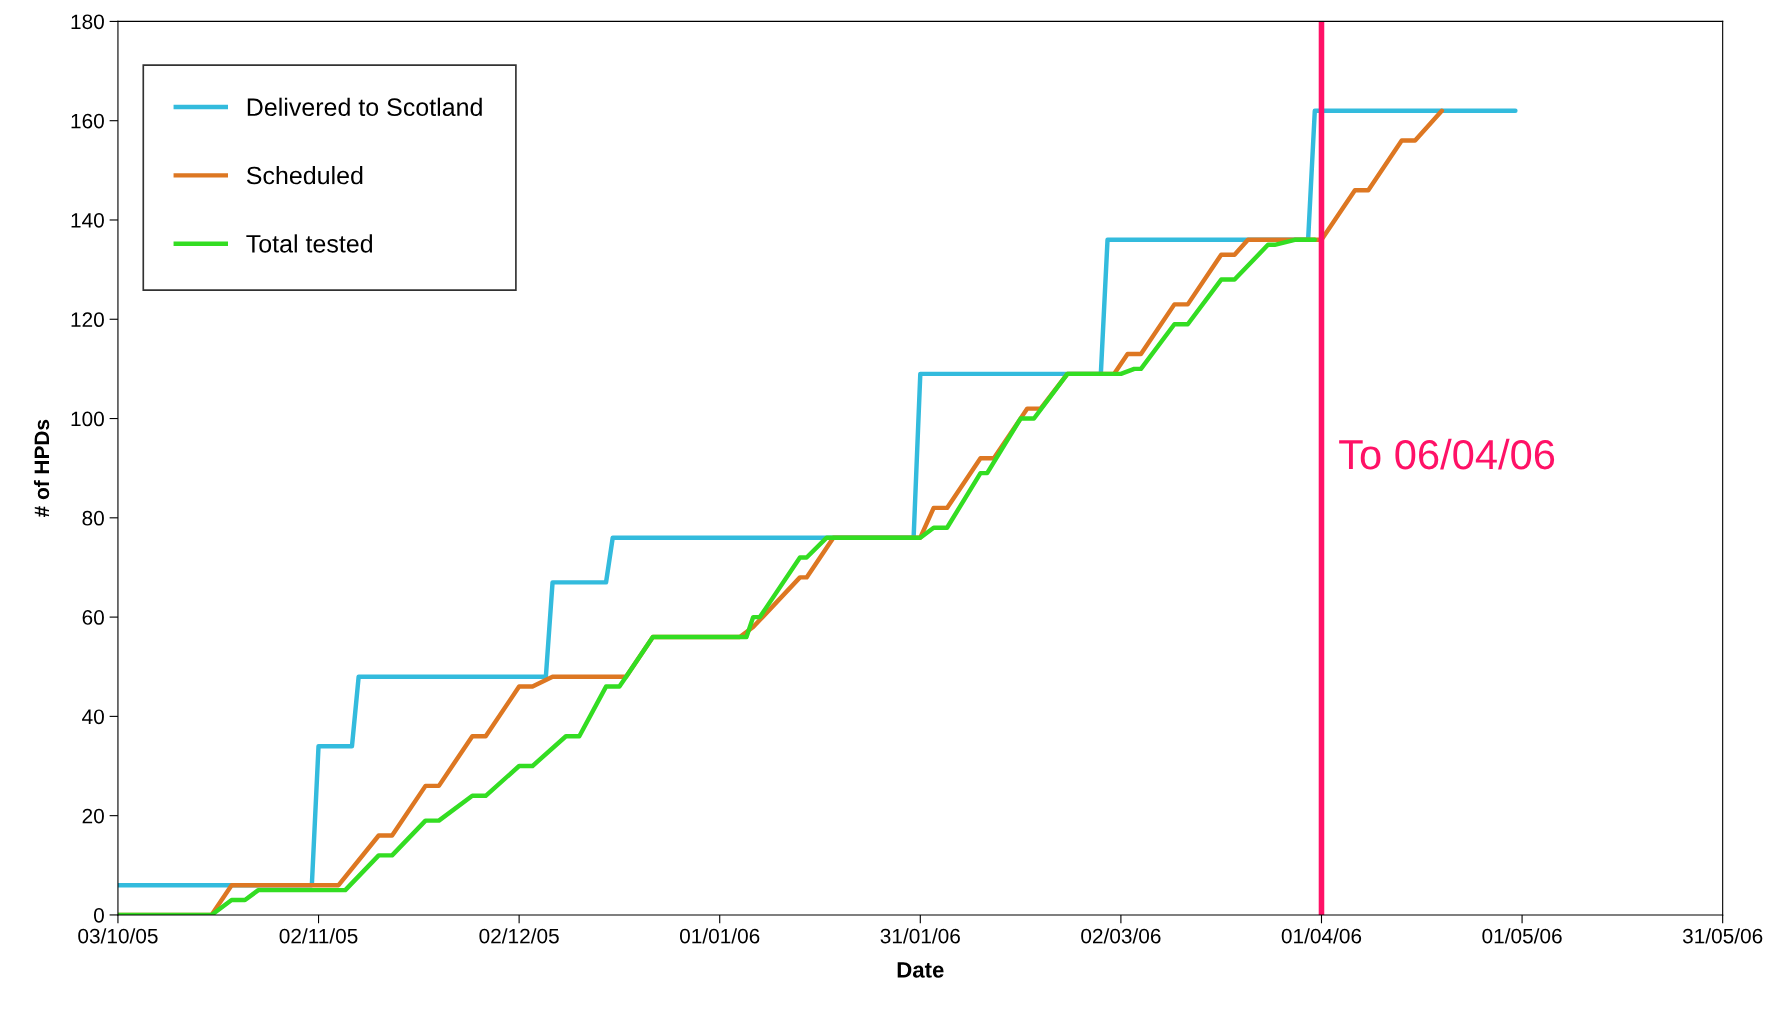 The height and width of the screenshot is (1020, 1787). Describe the element at coordinates (98, 915) in the screenshot. I see `y-tick-label: 0` at that location.